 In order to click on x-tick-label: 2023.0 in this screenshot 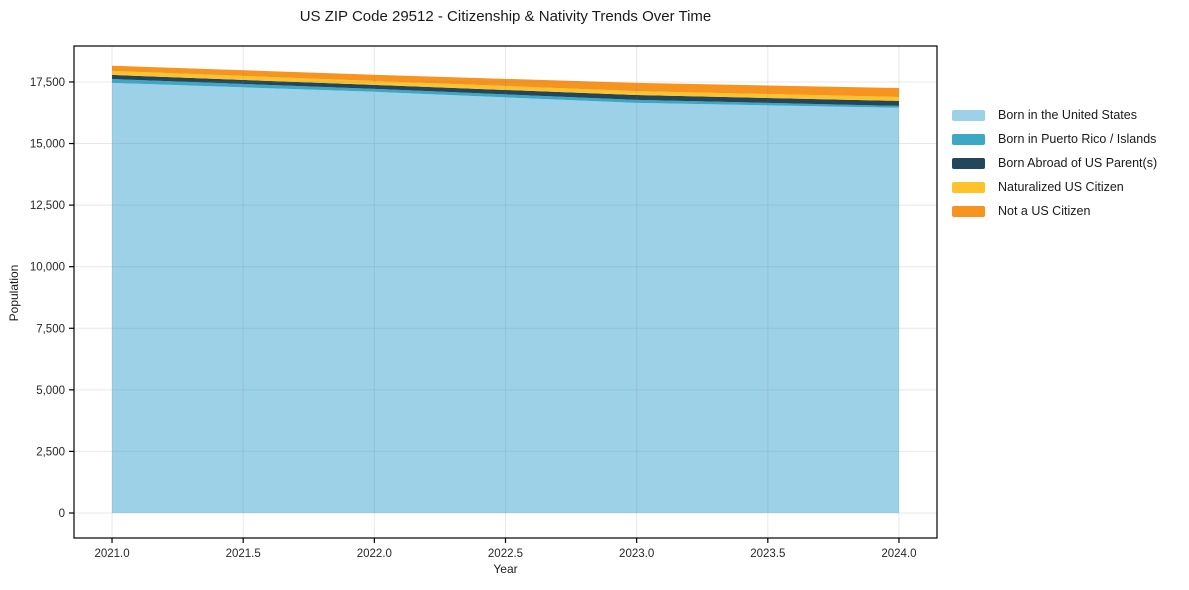, I will do `click(636, 554)`.